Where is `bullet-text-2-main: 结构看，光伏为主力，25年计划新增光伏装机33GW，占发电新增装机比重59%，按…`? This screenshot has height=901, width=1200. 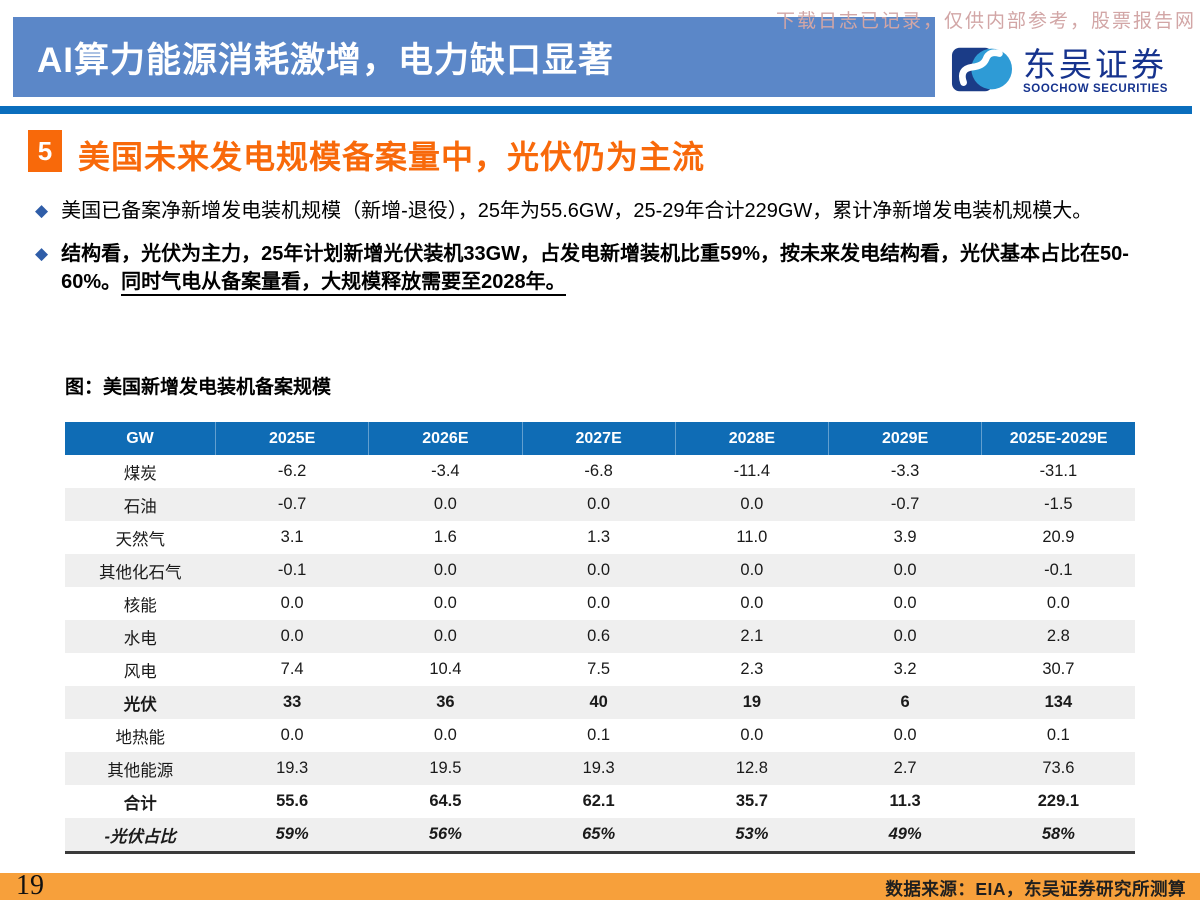 bullet-text-2-main: 结构看，光伏为主力，25年计划新增光伏装机33GW，占发电新增装机比重59%，按… is located at coordinates (595, 268).